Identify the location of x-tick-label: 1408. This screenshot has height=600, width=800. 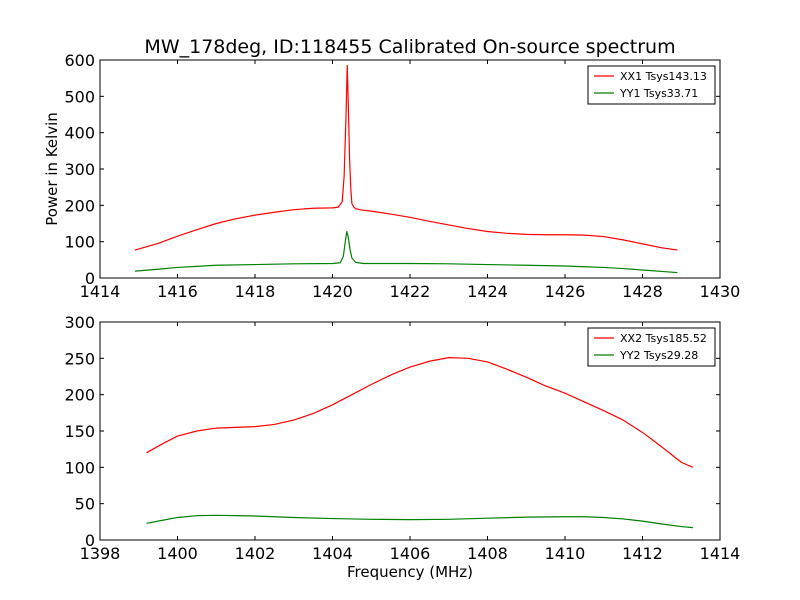
(487, 553).